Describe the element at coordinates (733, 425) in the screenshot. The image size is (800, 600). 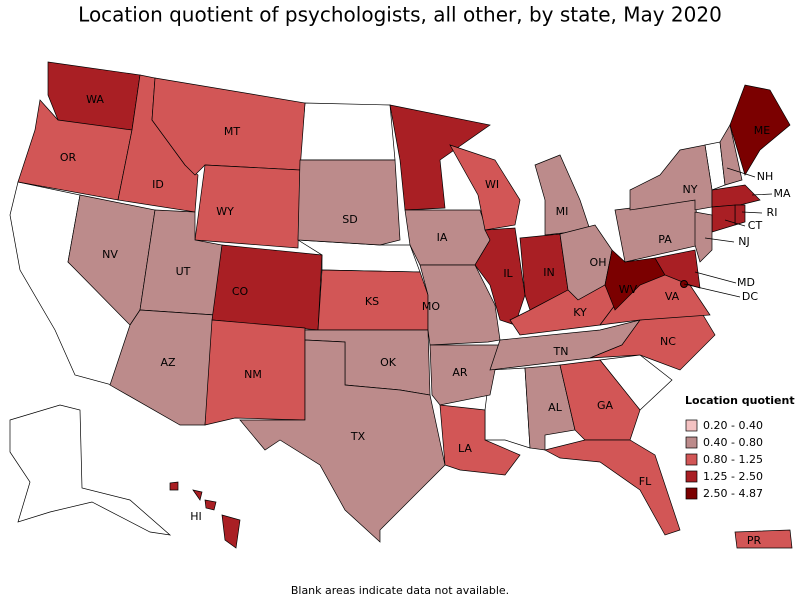
I see `legend-label: 0.20 - 0.40` at that location.